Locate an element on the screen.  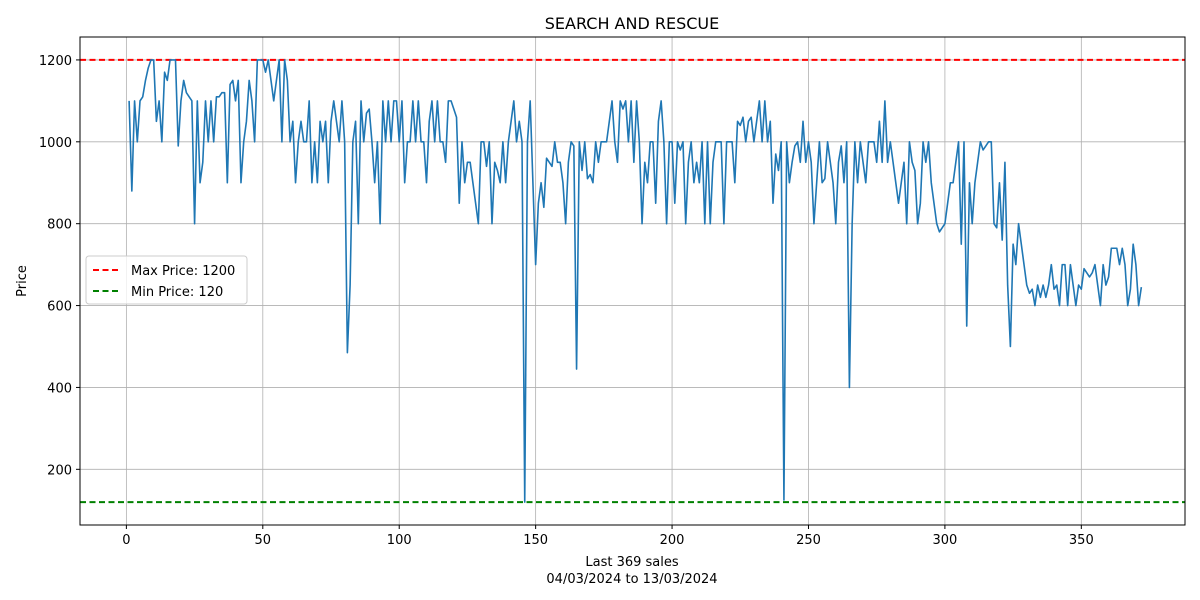
y-tick-label: 400 is located at coordinates (59, 388).